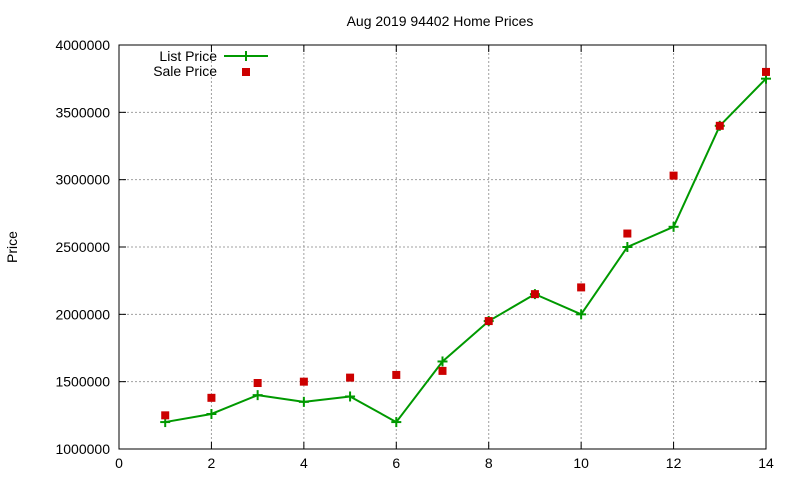 This screenshot has width=800, height=480. Describe the element at coordinates (119, 463) in the screenshot. I see `x-tick-label: 0` at that location.